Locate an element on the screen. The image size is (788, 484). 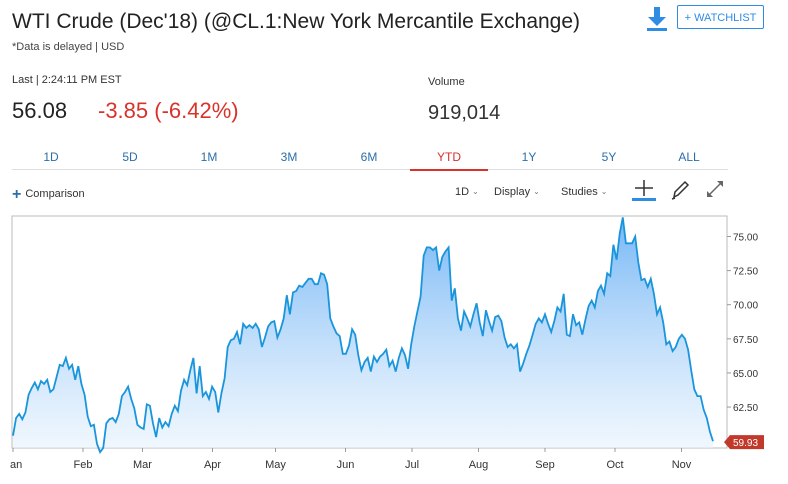
x-tick-label: Sep is located at coordinates (545, 465).